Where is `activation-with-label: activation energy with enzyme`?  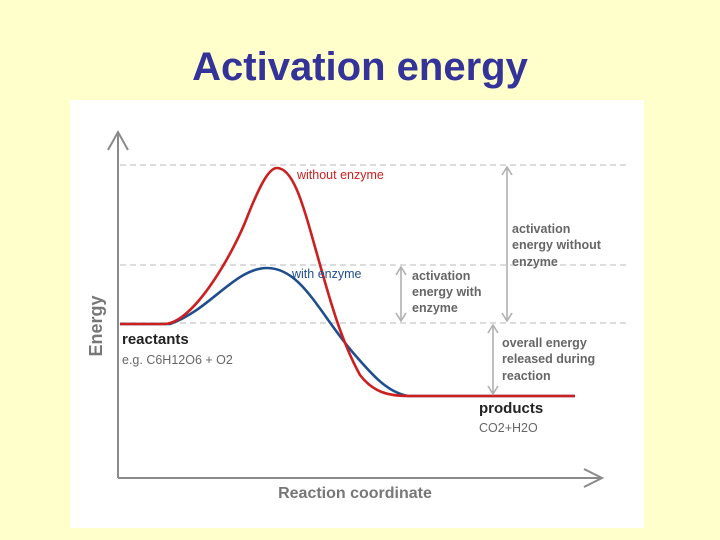
activation-with-label: activation energy with enzyme is located at coordinates (446, 292).